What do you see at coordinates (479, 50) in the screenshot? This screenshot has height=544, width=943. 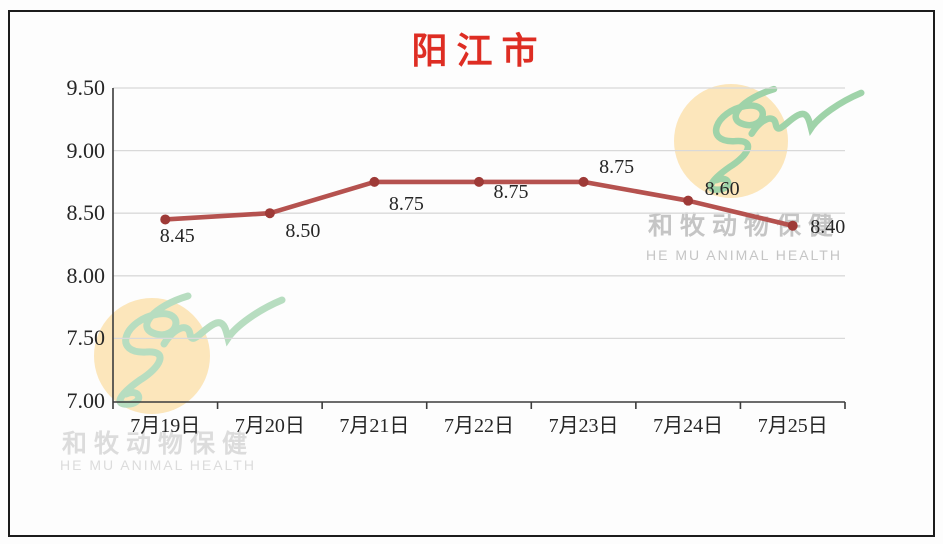 I see `chart-title: 阳江市` at bounding box center [479, 50].